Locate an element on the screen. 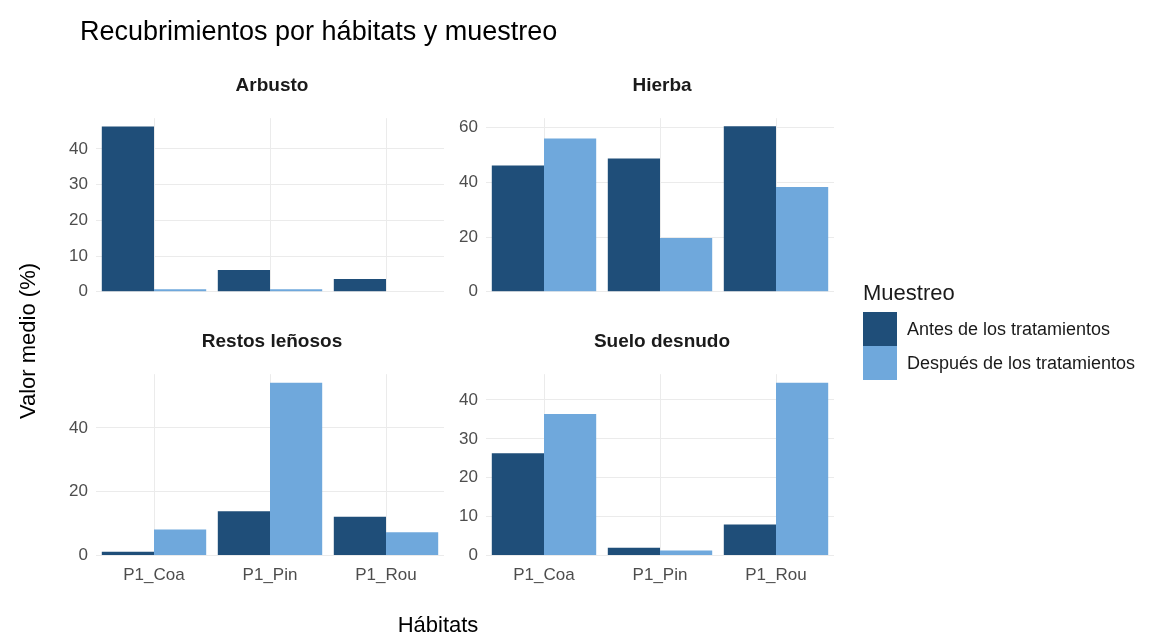 This screenshot has height=643, width=1171. legend-label: Antes de los tratamientos is located at coordinates (1009, 329).